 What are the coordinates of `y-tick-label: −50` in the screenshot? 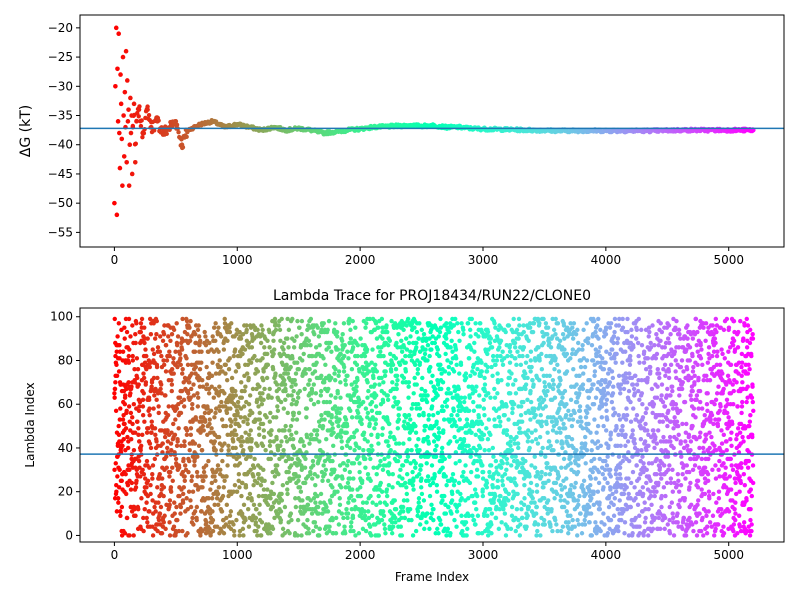 It's located at (60, 203).